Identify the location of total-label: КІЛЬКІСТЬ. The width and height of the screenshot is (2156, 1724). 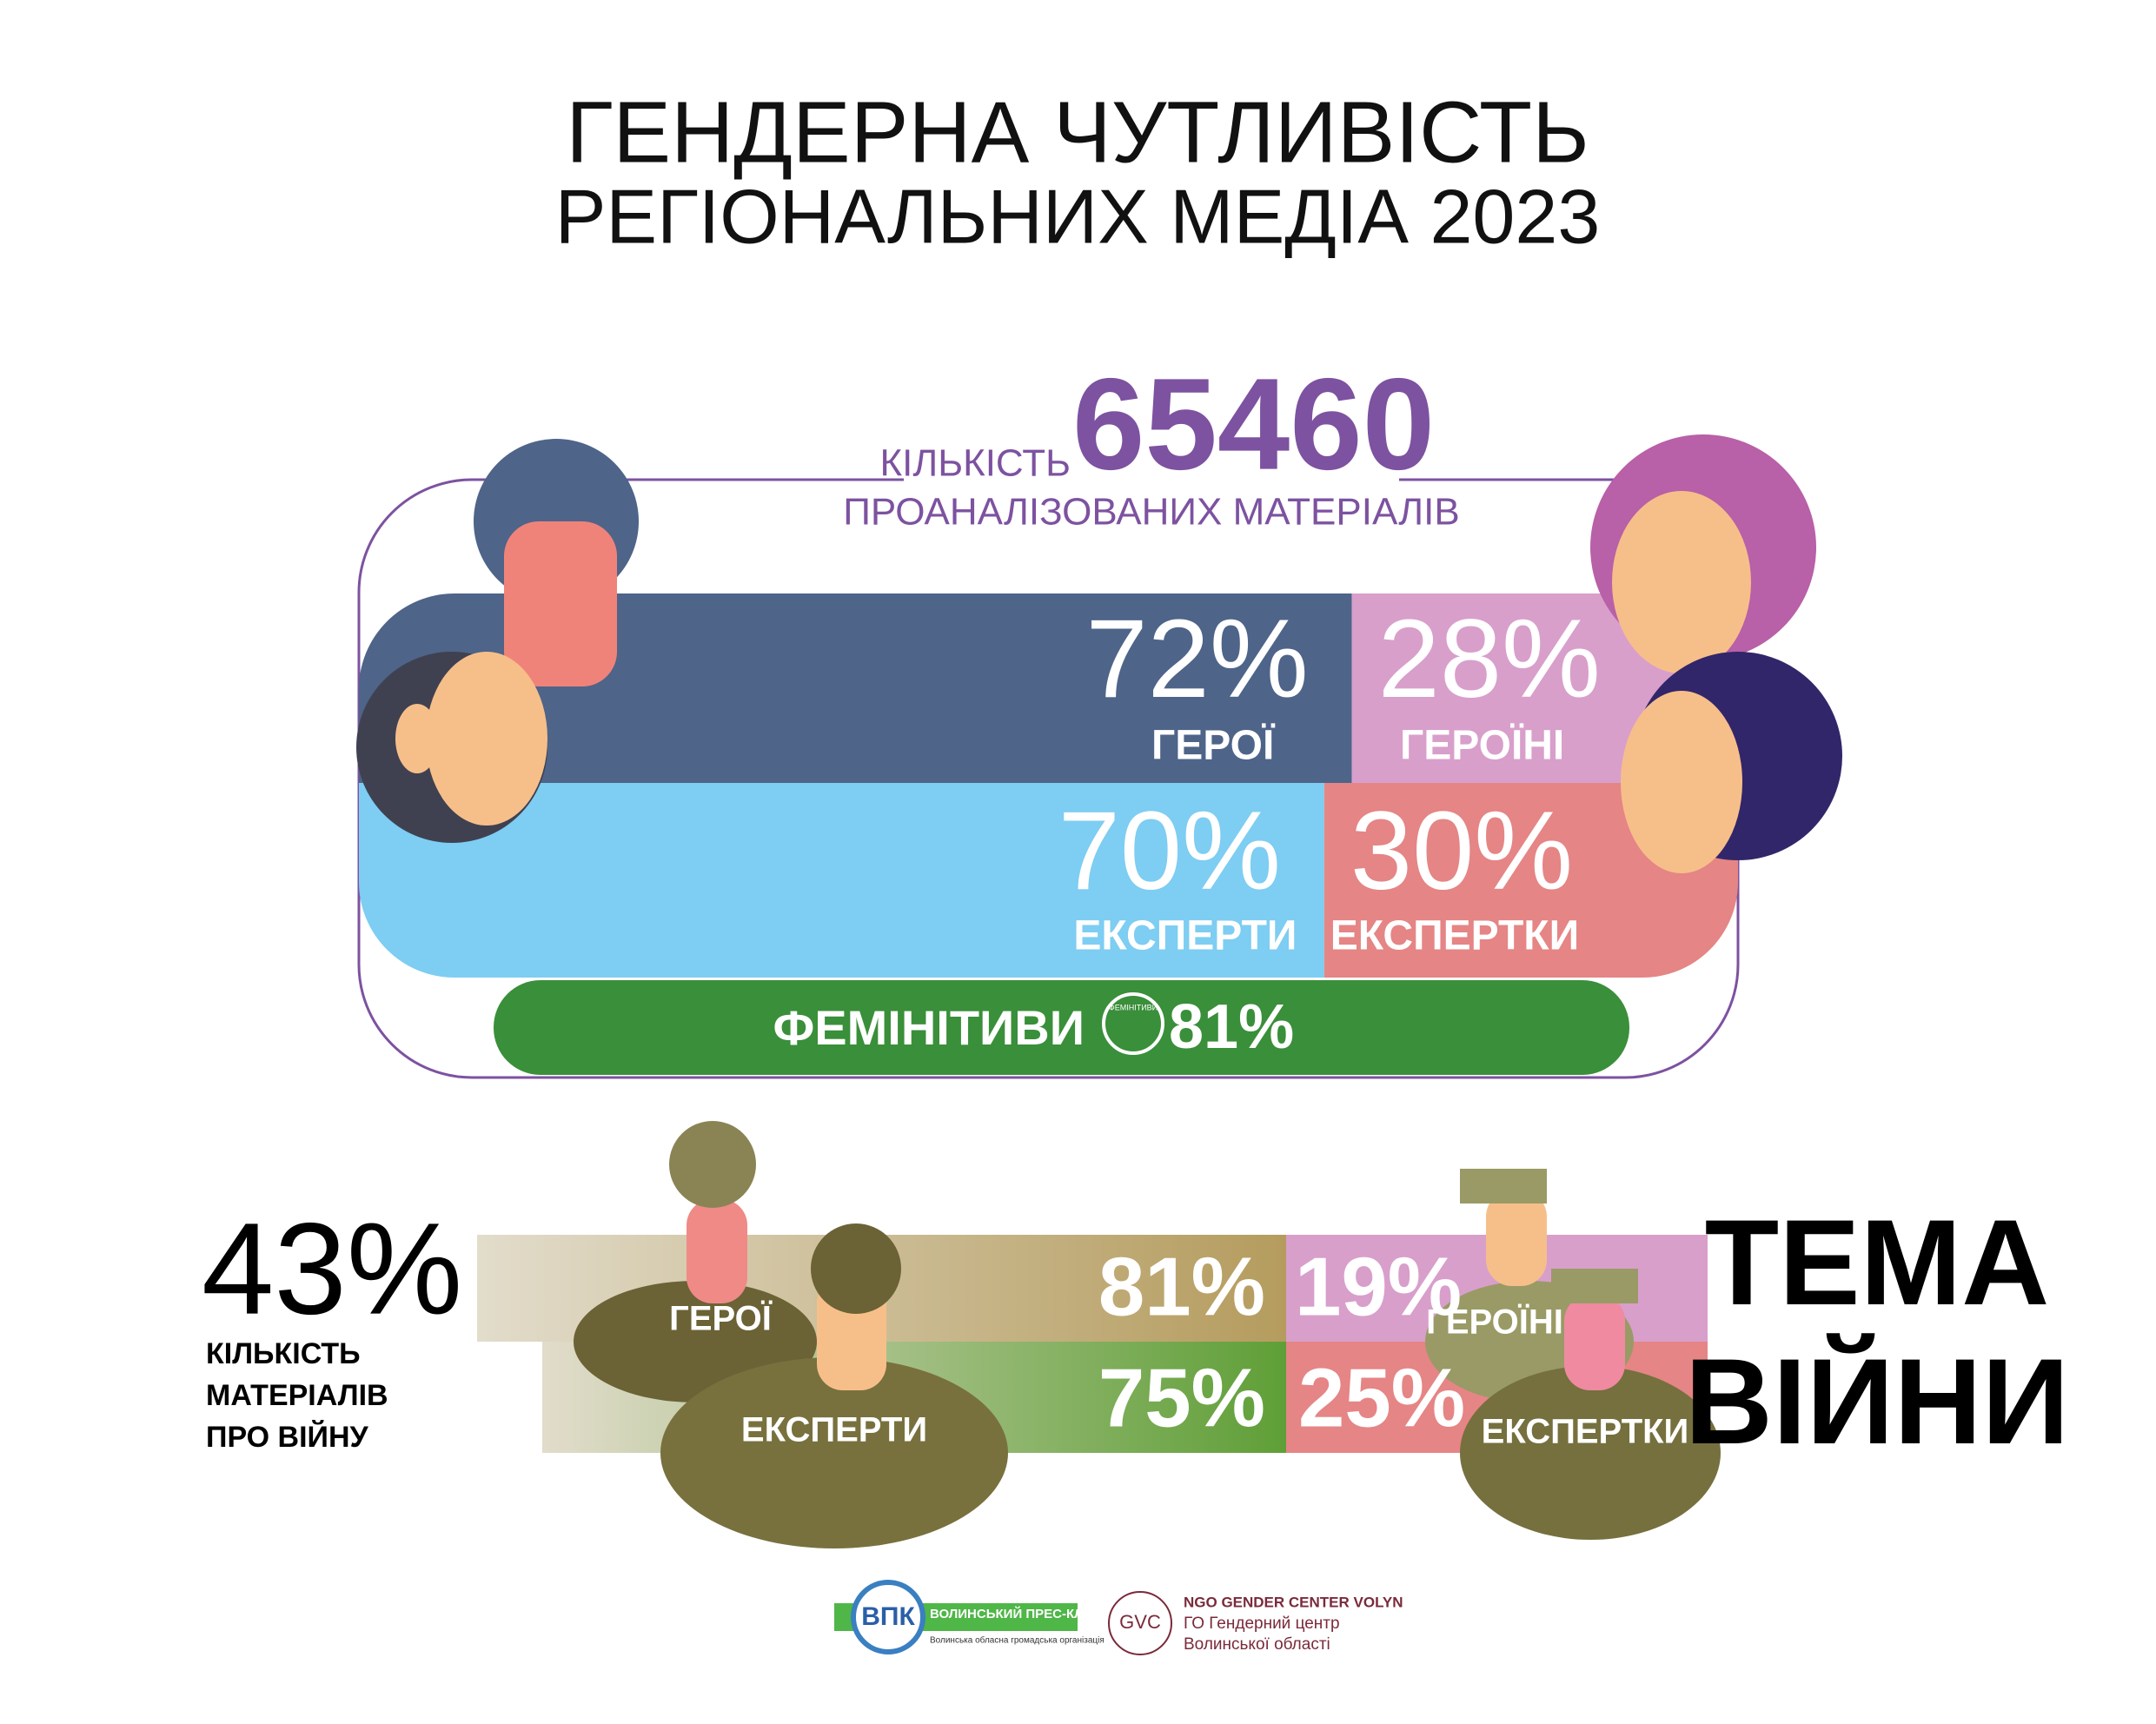
(975, 463).